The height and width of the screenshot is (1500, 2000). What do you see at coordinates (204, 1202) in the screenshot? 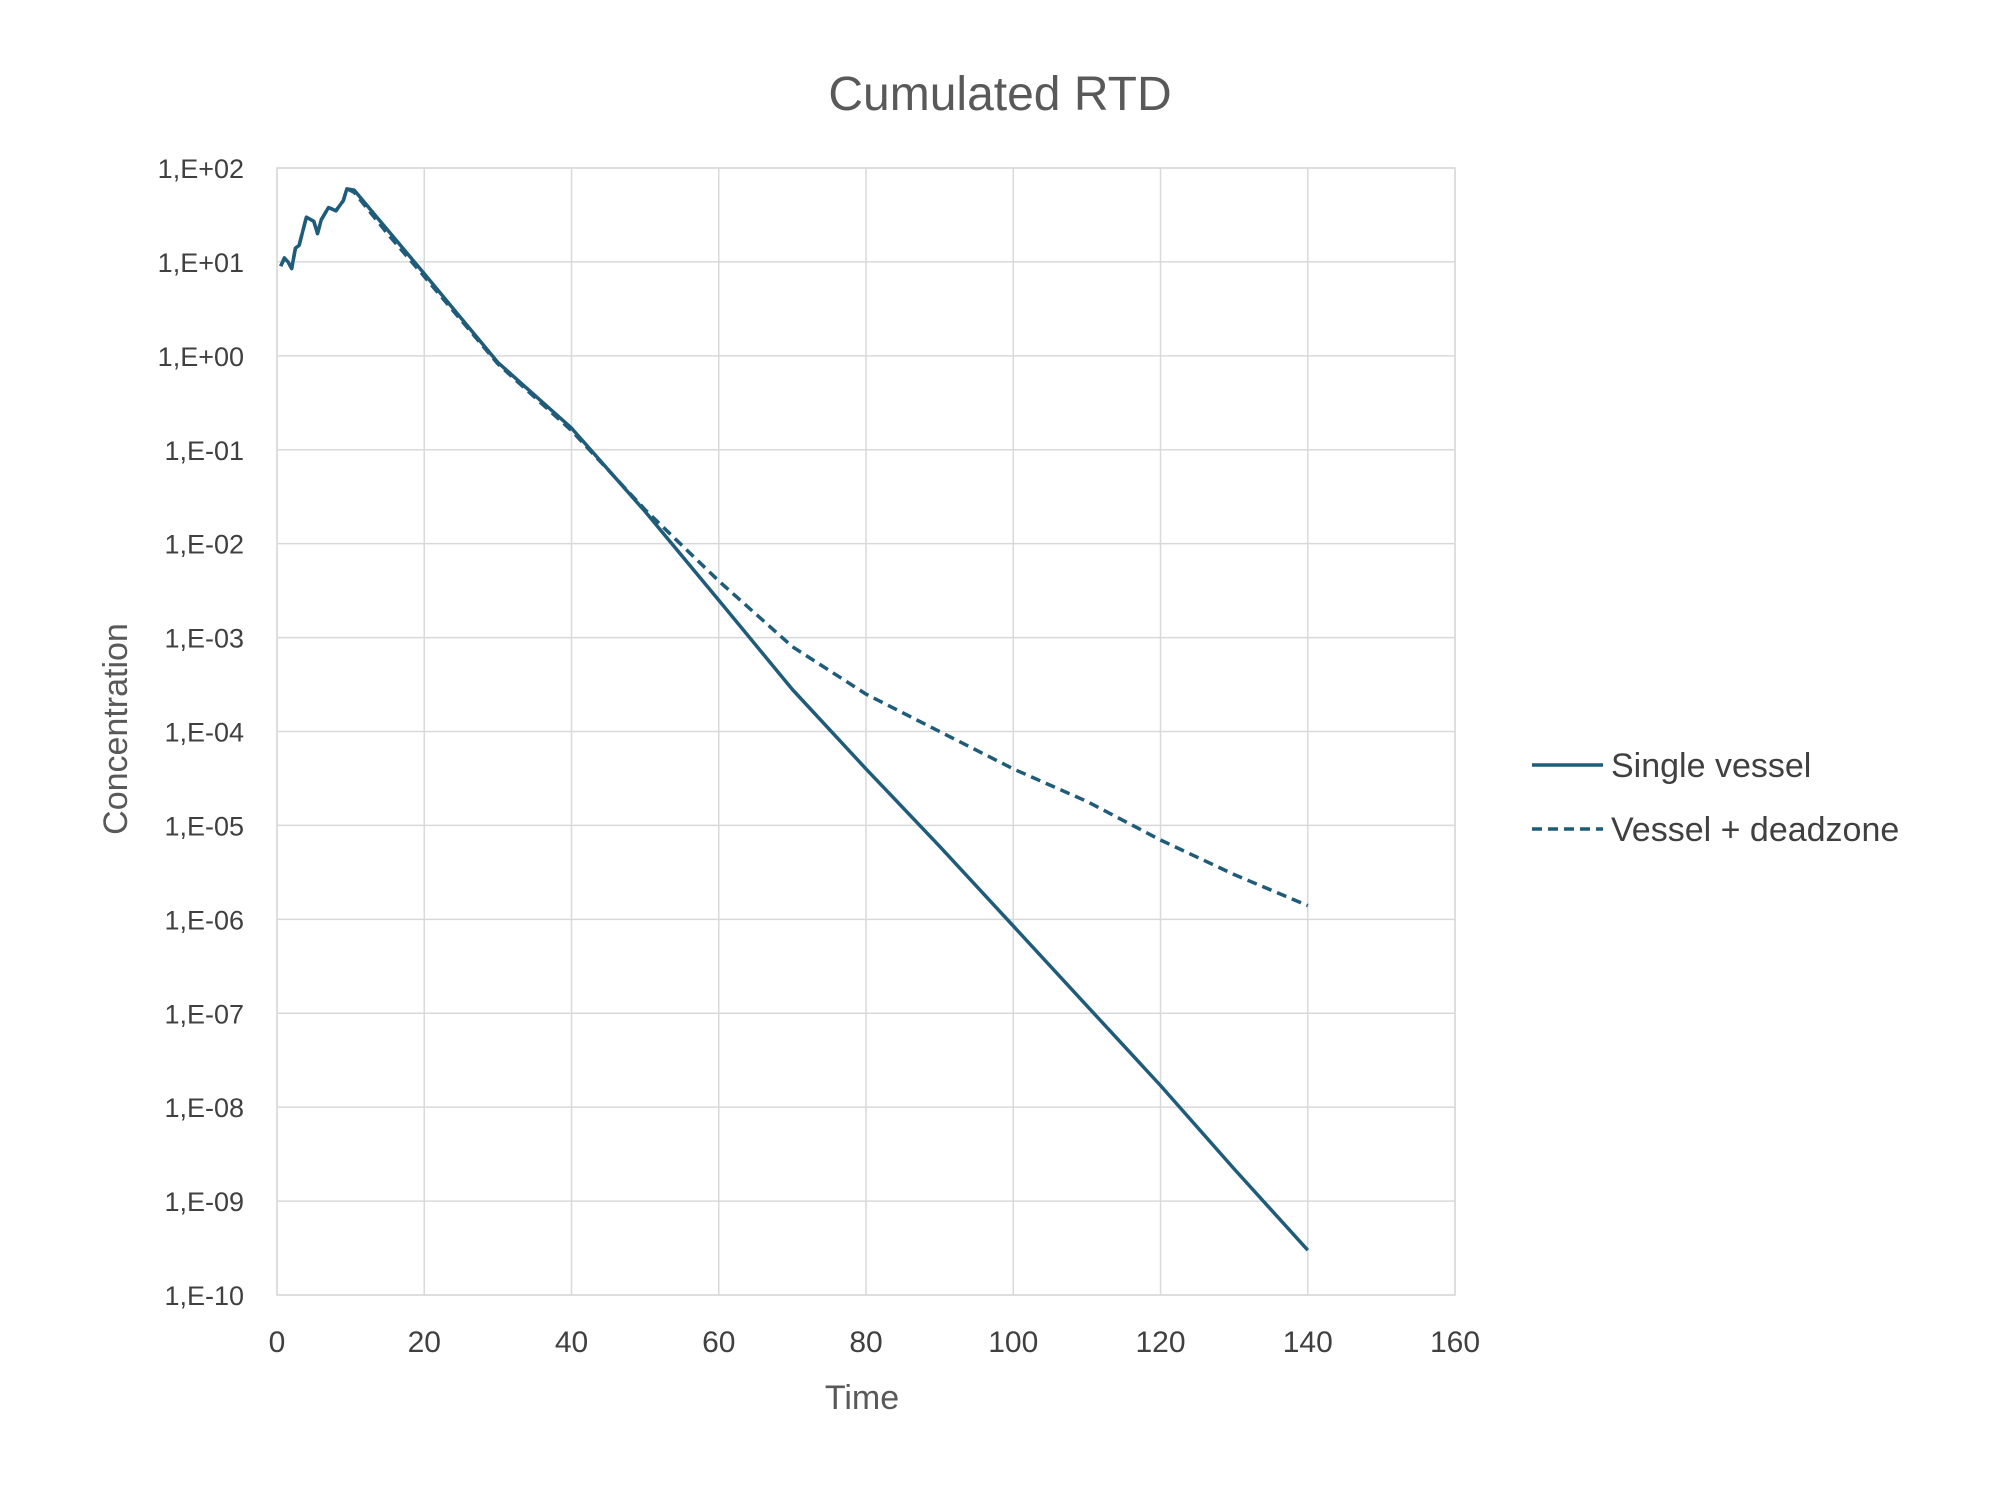
I see `y-tick-label: 1,E-09` at bounding box center [204, 1202].